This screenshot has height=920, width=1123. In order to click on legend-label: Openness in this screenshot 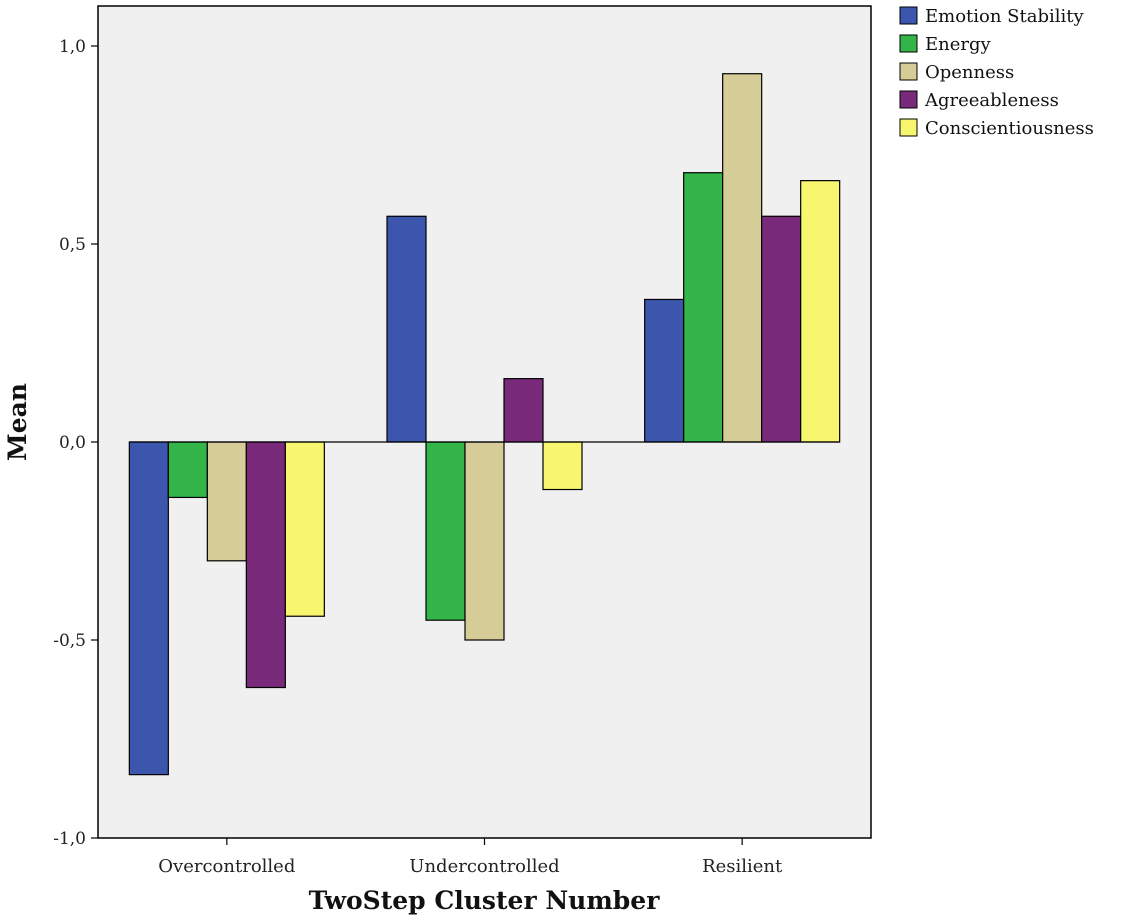, I will do `click(969, 72)`.